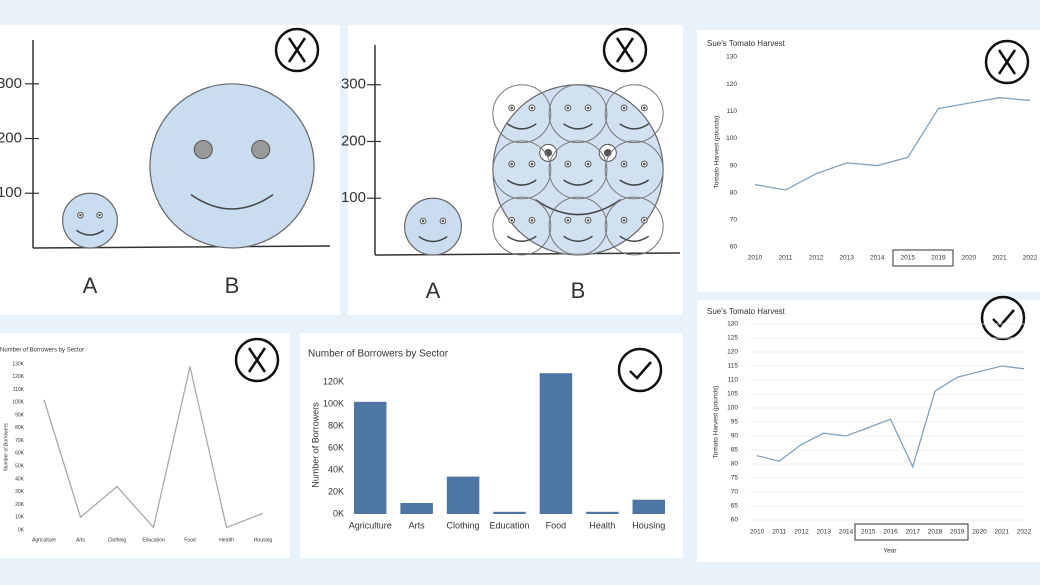  What do you see at coordinates (190, 540) in the screenshot?
I see `x-tick-label: Food` at bounding box center [190, 540].